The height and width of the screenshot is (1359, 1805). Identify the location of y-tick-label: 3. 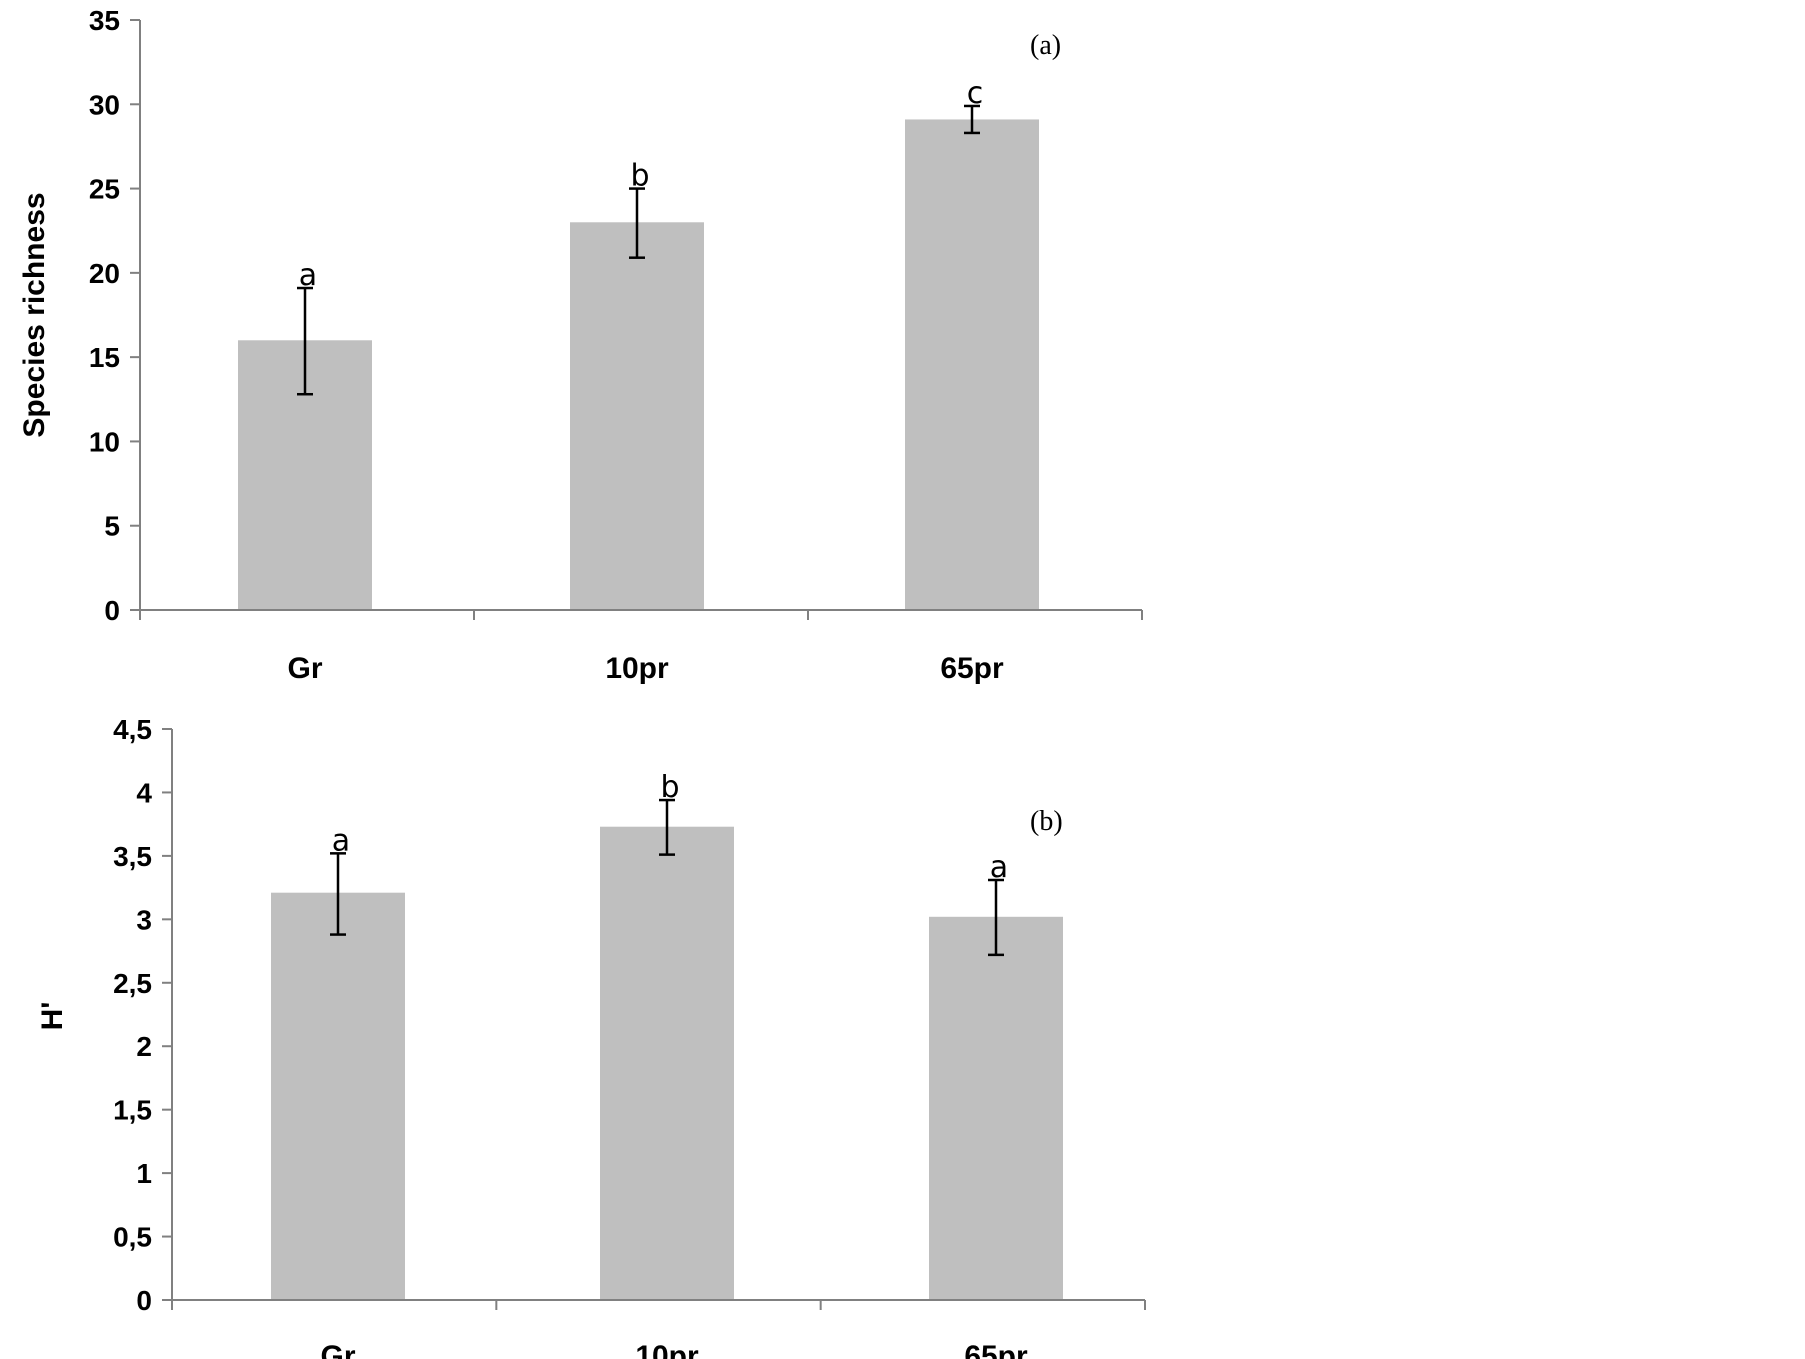
(144, 919).